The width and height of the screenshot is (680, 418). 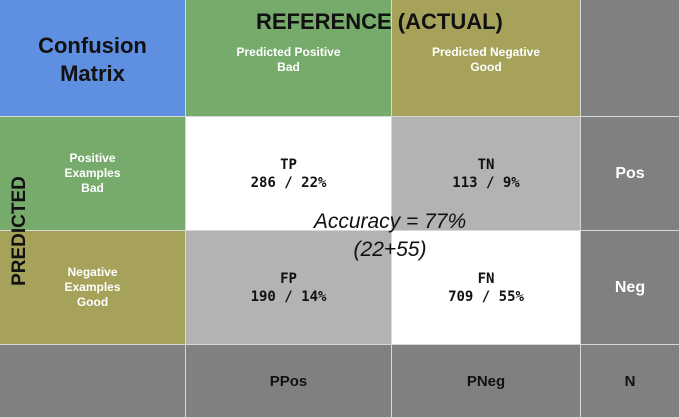 I want to click on cell-false-positive: FP 190 / 14%, so click(x=289, y=288).